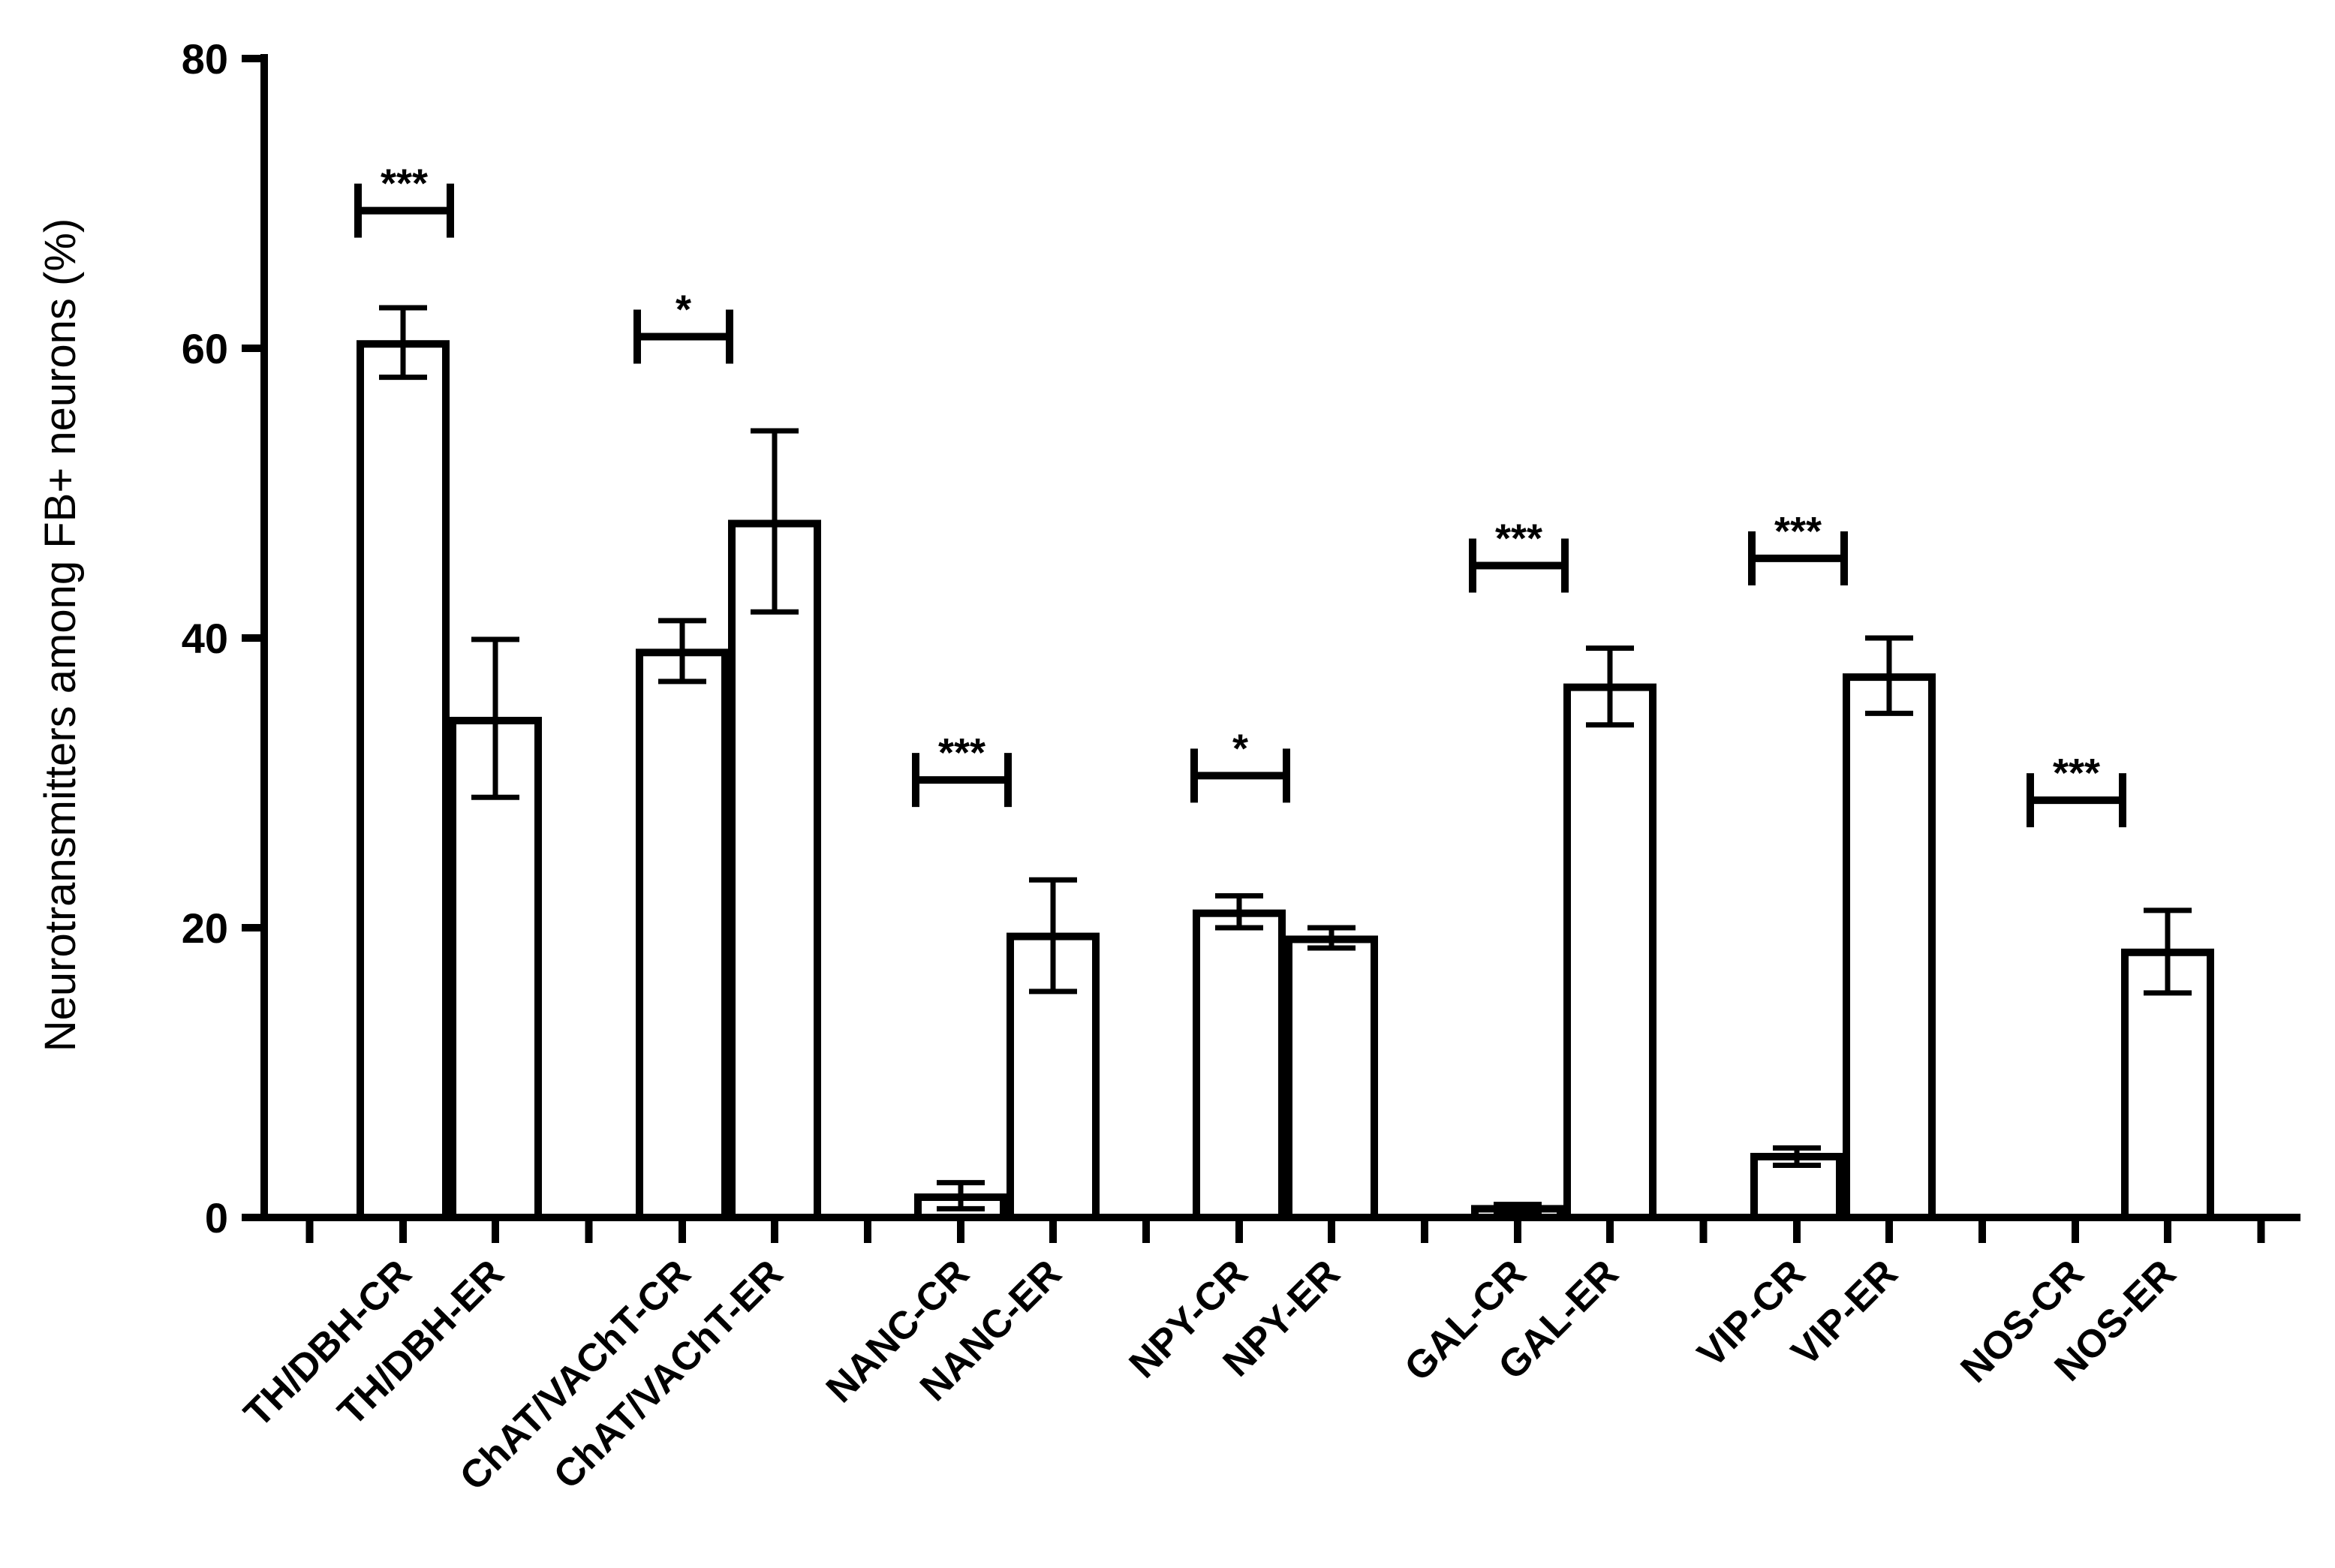 This screenshot has height=1568, width=2335. I want to click on y-tick-label: 60, so click(205, 348).